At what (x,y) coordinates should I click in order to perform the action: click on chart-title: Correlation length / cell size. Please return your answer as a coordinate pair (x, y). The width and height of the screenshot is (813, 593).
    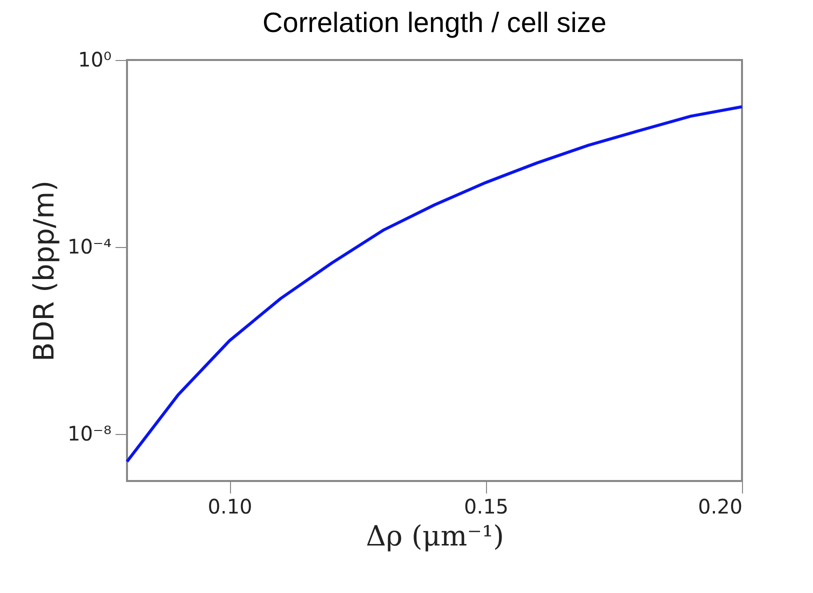
    Looking at the image, I should click on (434, 22).